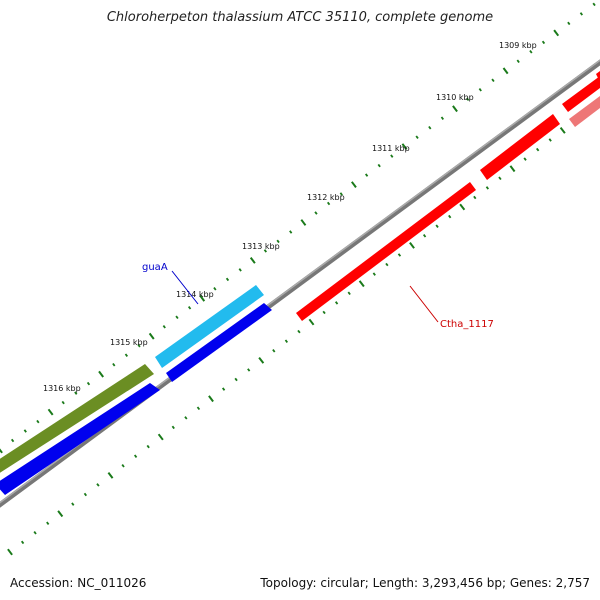 Image resolution: width=600 pixels, height=600 pixels. Describe the element at coordinates (129, 342) in the screenshot. I see `tick-label: 1315 kbp` at that location.